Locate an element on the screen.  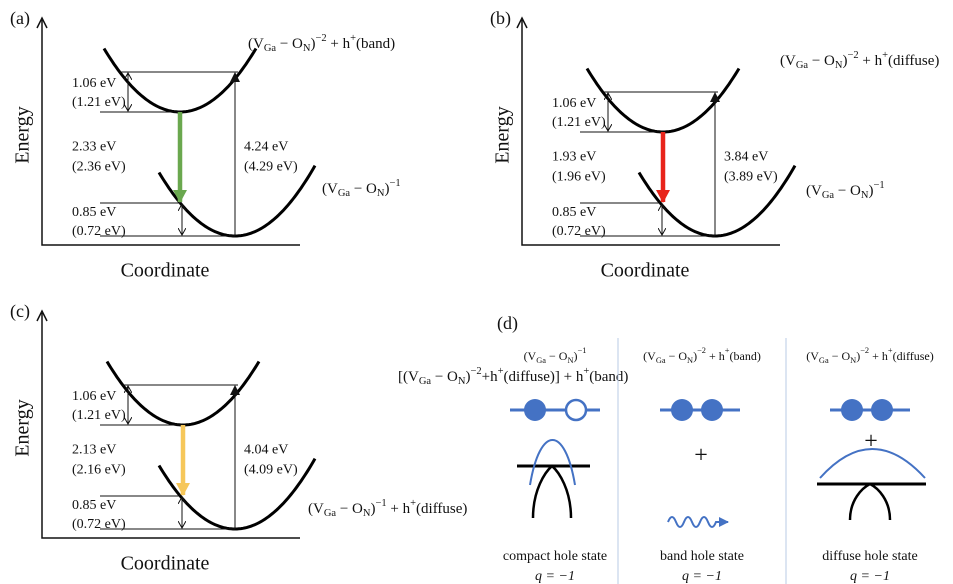
formula-part: (diffuse)] + h is located at coordinates (544, 377).